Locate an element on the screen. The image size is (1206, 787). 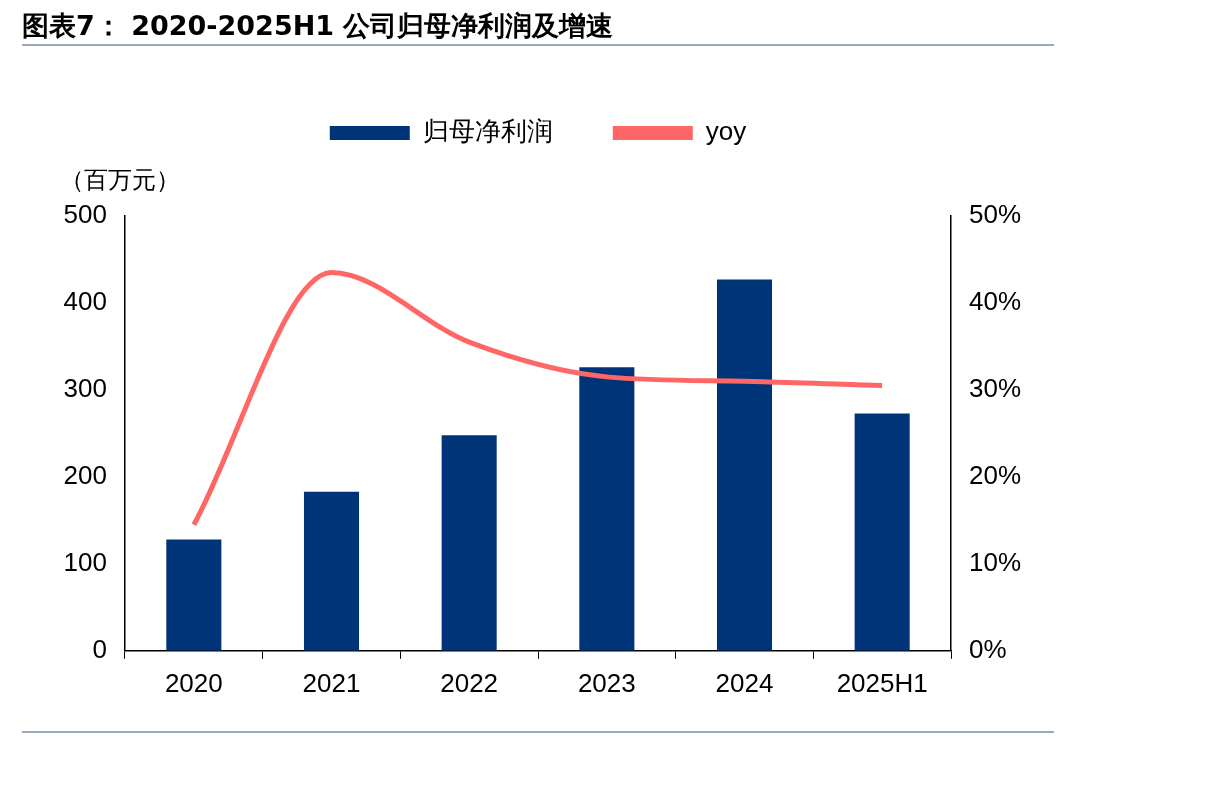
x-tick-label: 2022 is located at coordinates (469, 682).